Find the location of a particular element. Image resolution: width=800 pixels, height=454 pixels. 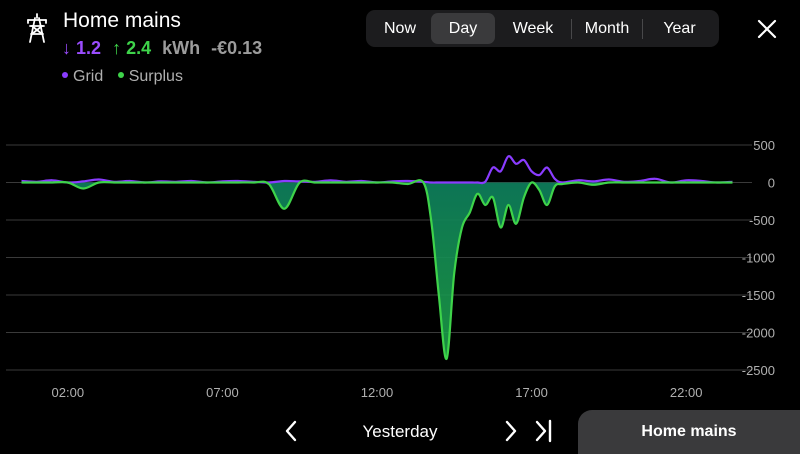

period-now: Now is located at coordinates (399, 28).